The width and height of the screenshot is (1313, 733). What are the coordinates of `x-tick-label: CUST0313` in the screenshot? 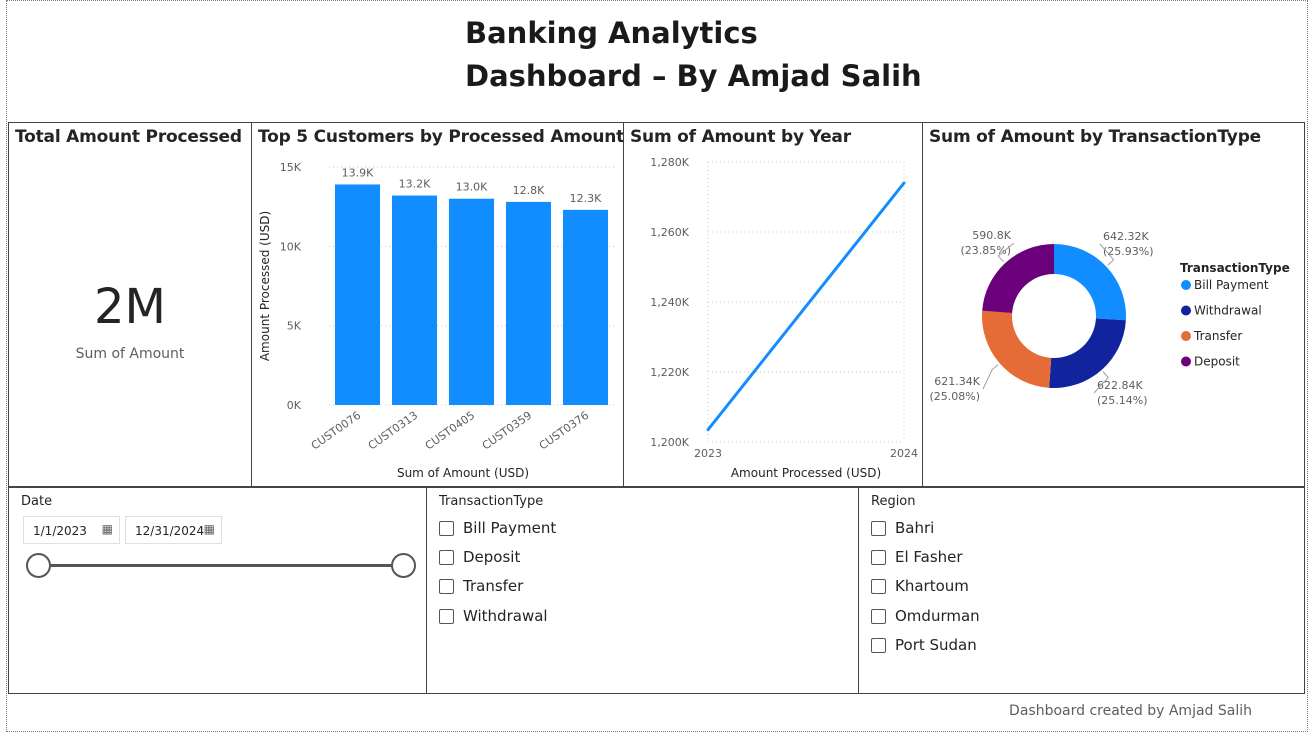 It's located at (393, 431).